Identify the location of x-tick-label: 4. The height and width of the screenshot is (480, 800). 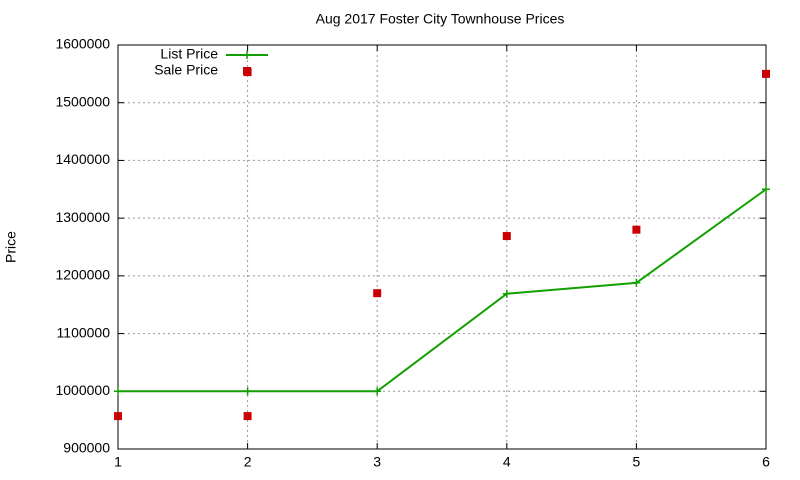
(507, 462).